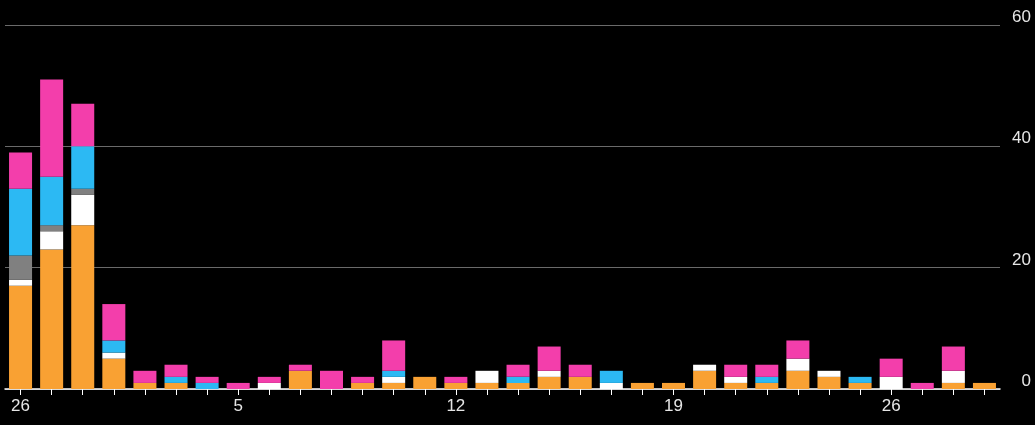  I want to click on y-tick-label: 0, so click(1026, 380).